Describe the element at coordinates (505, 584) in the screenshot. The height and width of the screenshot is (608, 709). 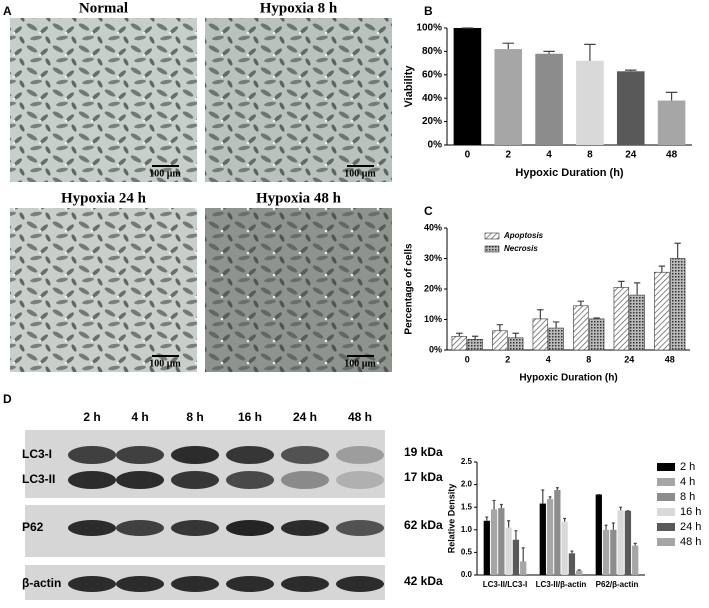
I see `x-tick-label: LC3-II/LC3-I` at that location.